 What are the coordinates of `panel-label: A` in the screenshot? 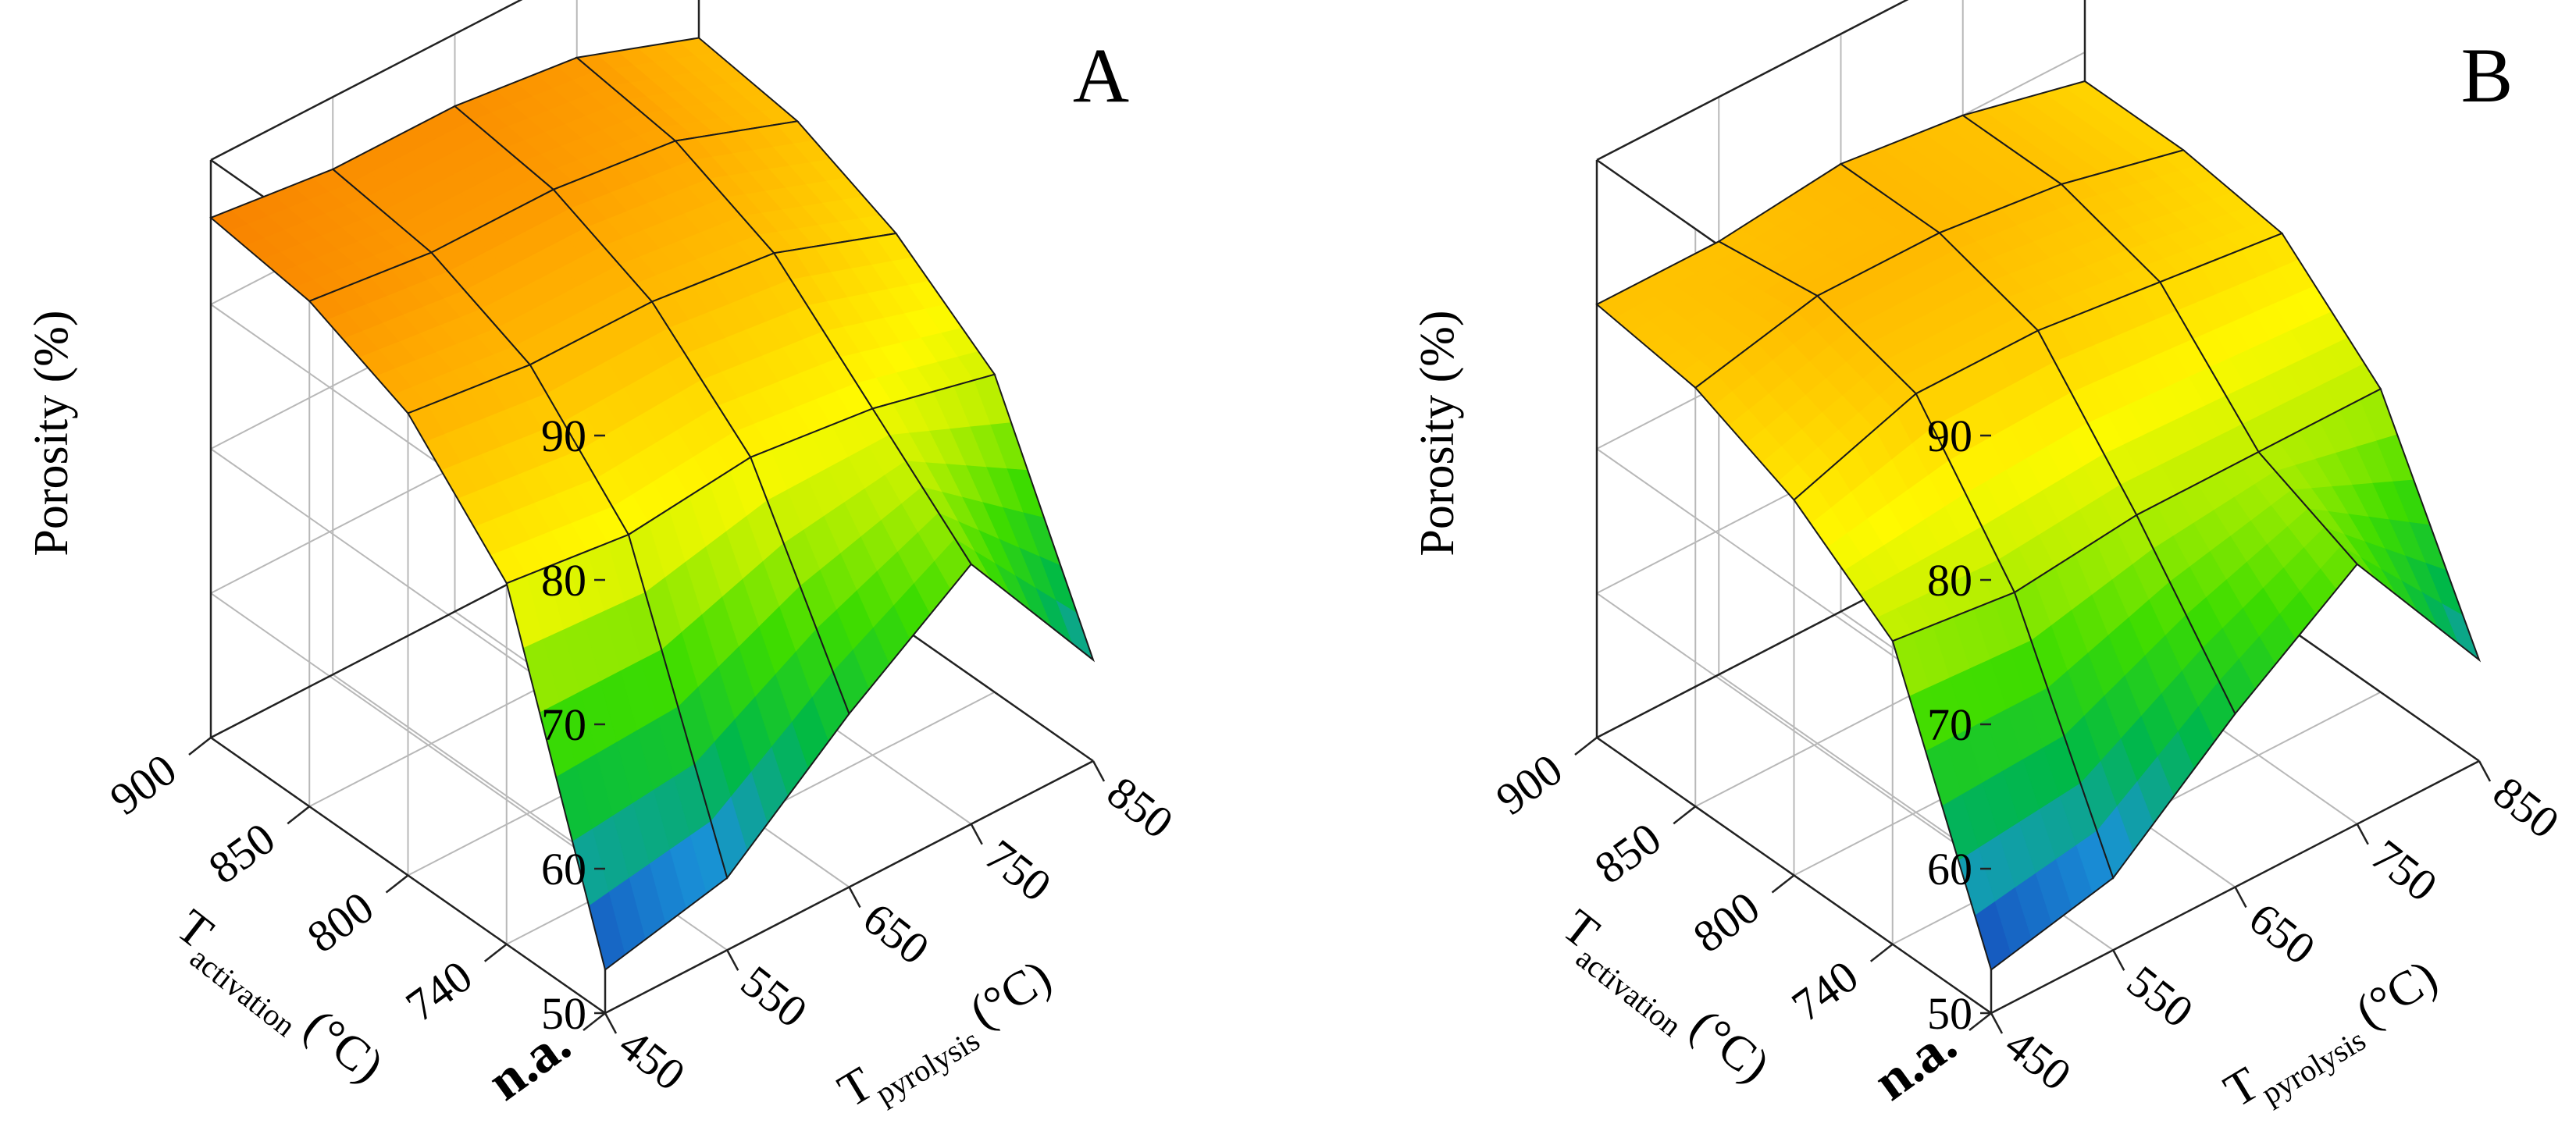 It's located at (1101, 75).